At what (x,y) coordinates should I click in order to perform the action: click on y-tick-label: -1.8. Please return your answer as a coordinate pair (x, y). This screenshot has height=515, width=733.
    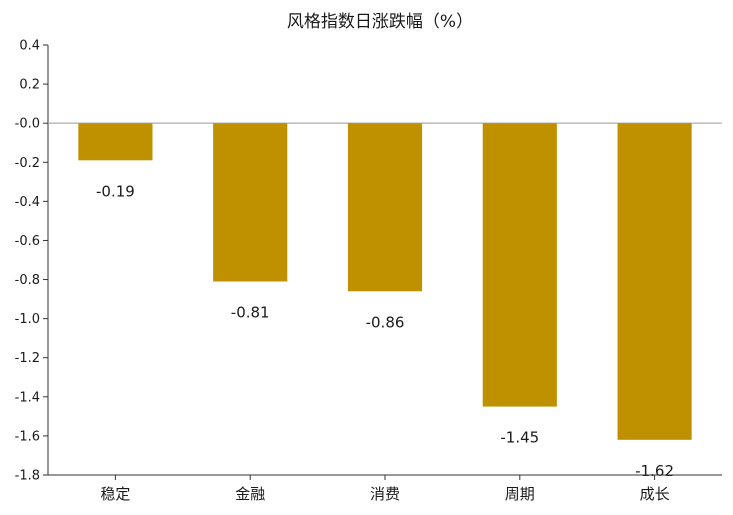
    Looking at the image, I should click on (27, 476).